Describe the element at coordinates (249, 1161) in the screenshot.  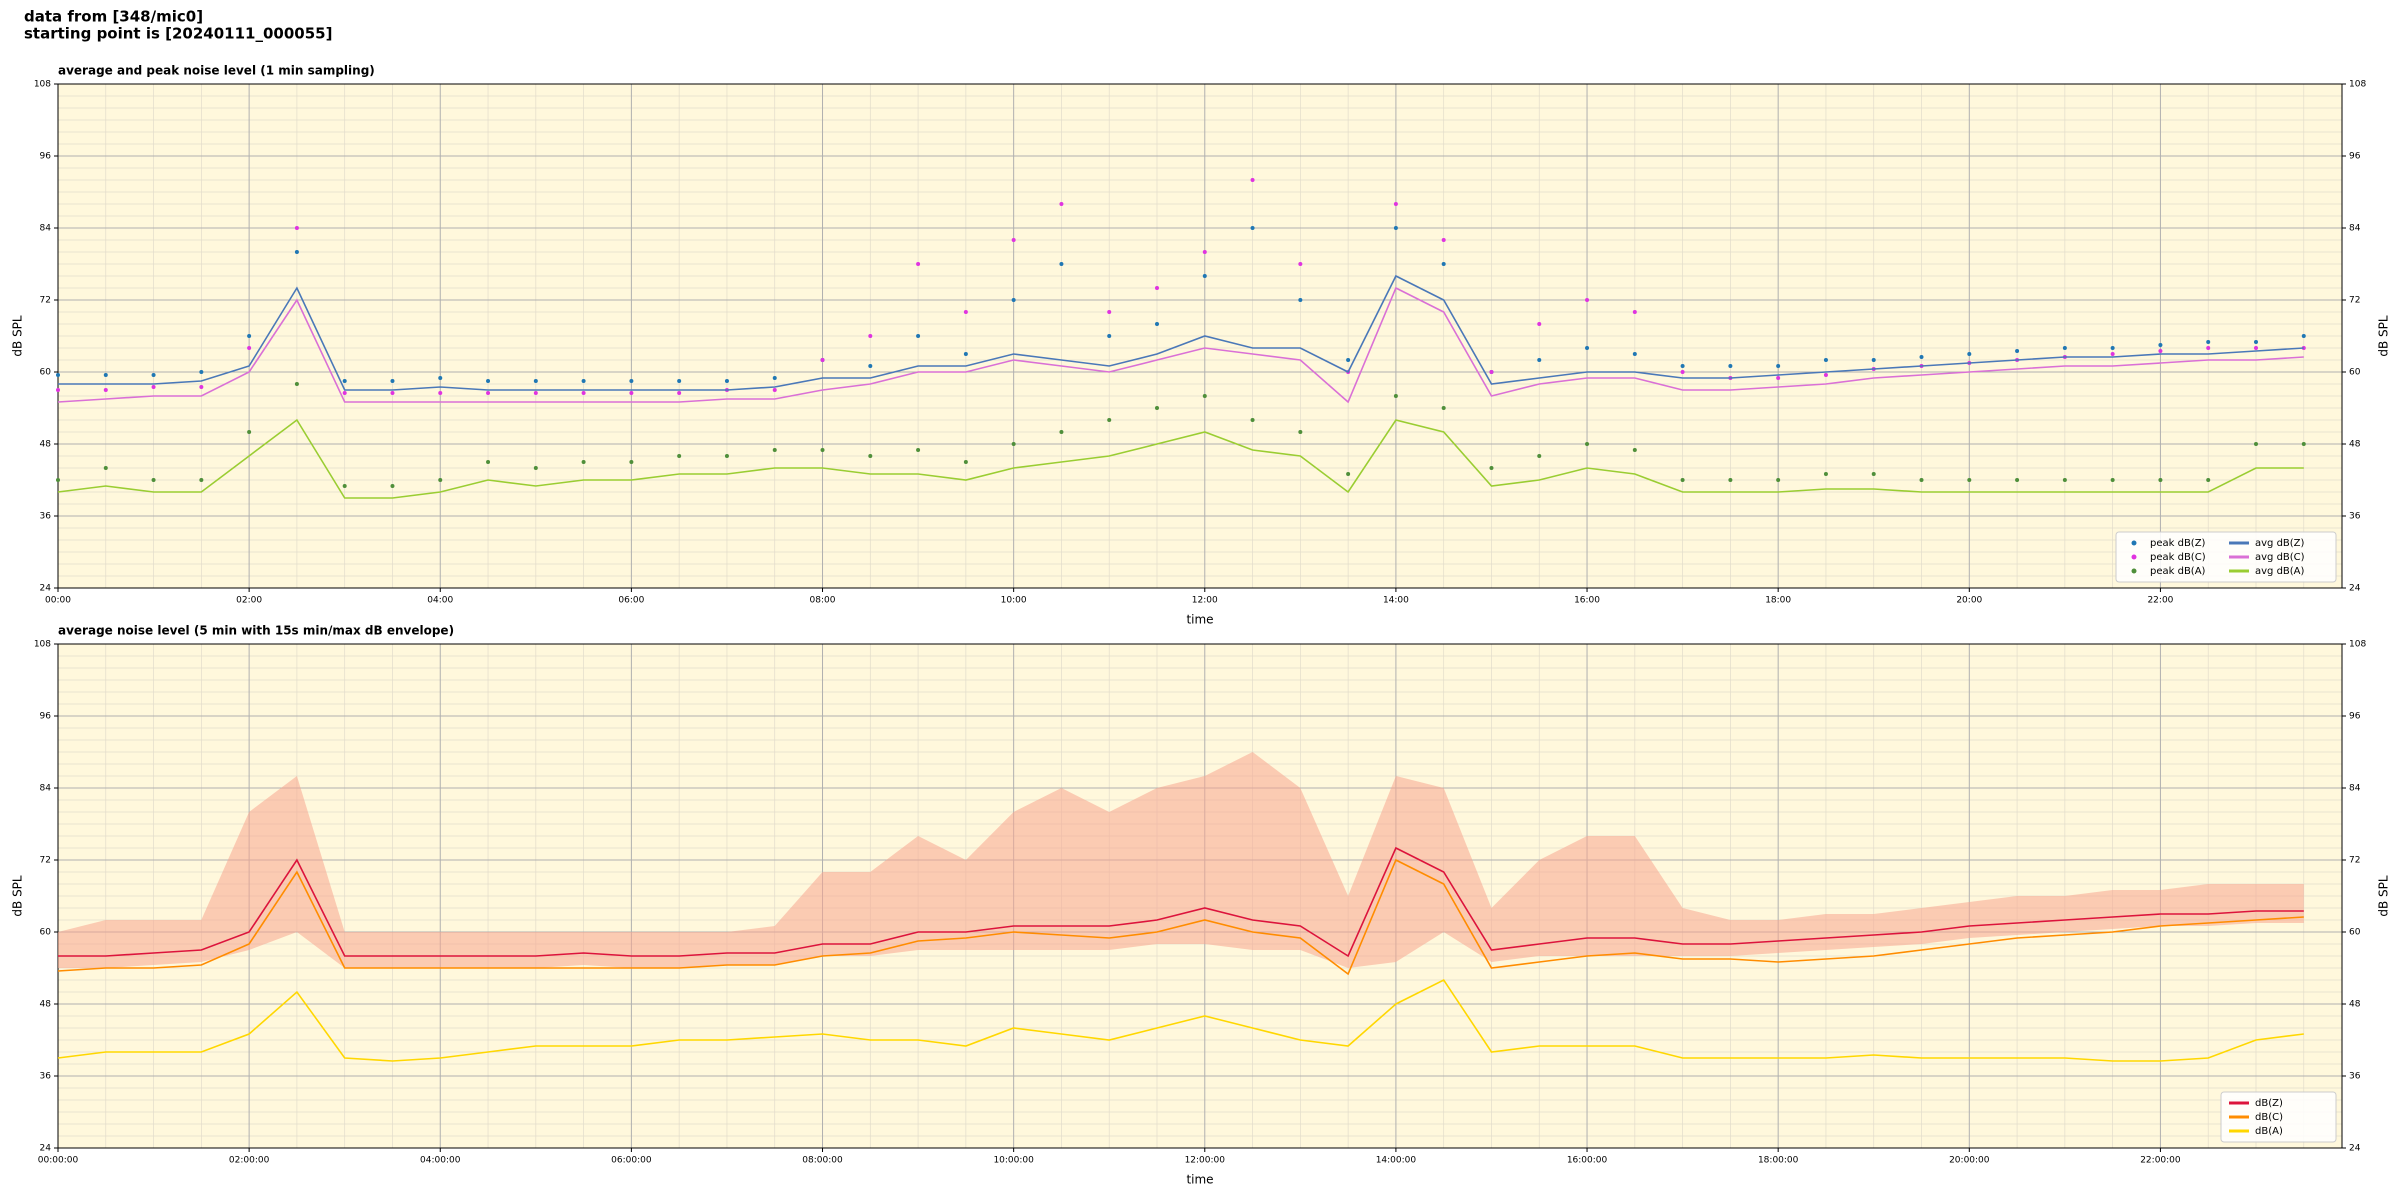
I see `x-tick-label: 02:00:00` at that location.